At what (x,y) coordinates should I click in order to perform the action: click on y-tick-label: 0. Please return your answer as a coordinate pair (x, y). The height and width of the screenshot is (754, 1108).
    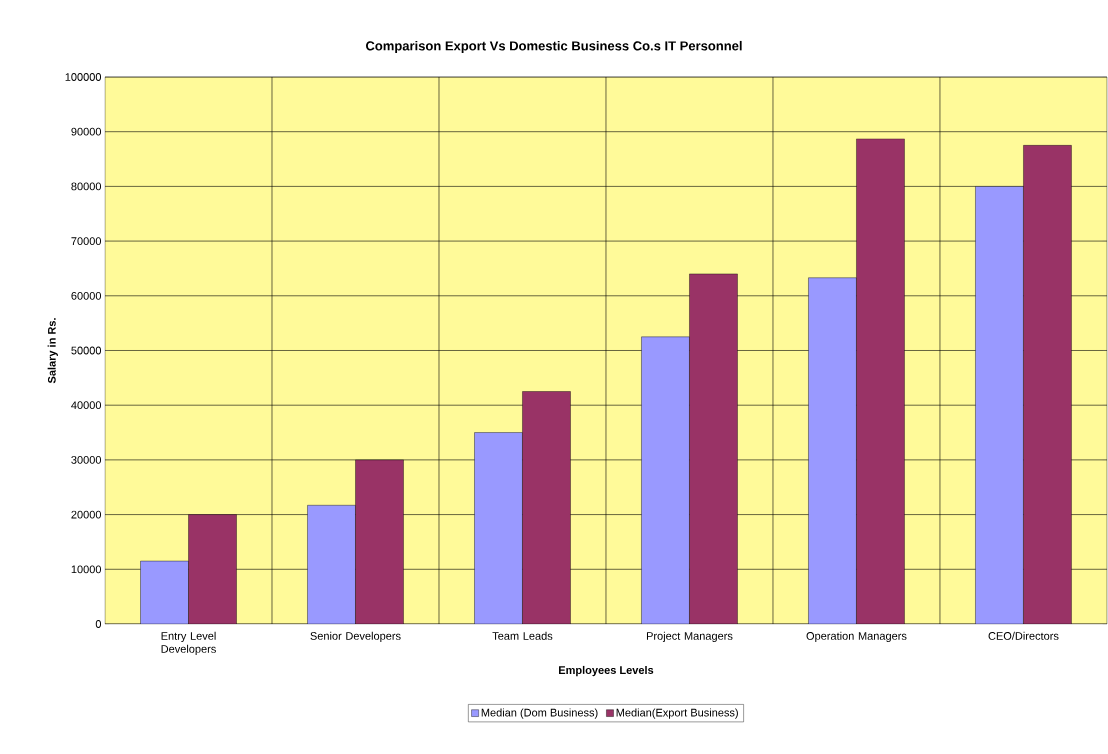
    Looking at the image, I should click on (98, 624).